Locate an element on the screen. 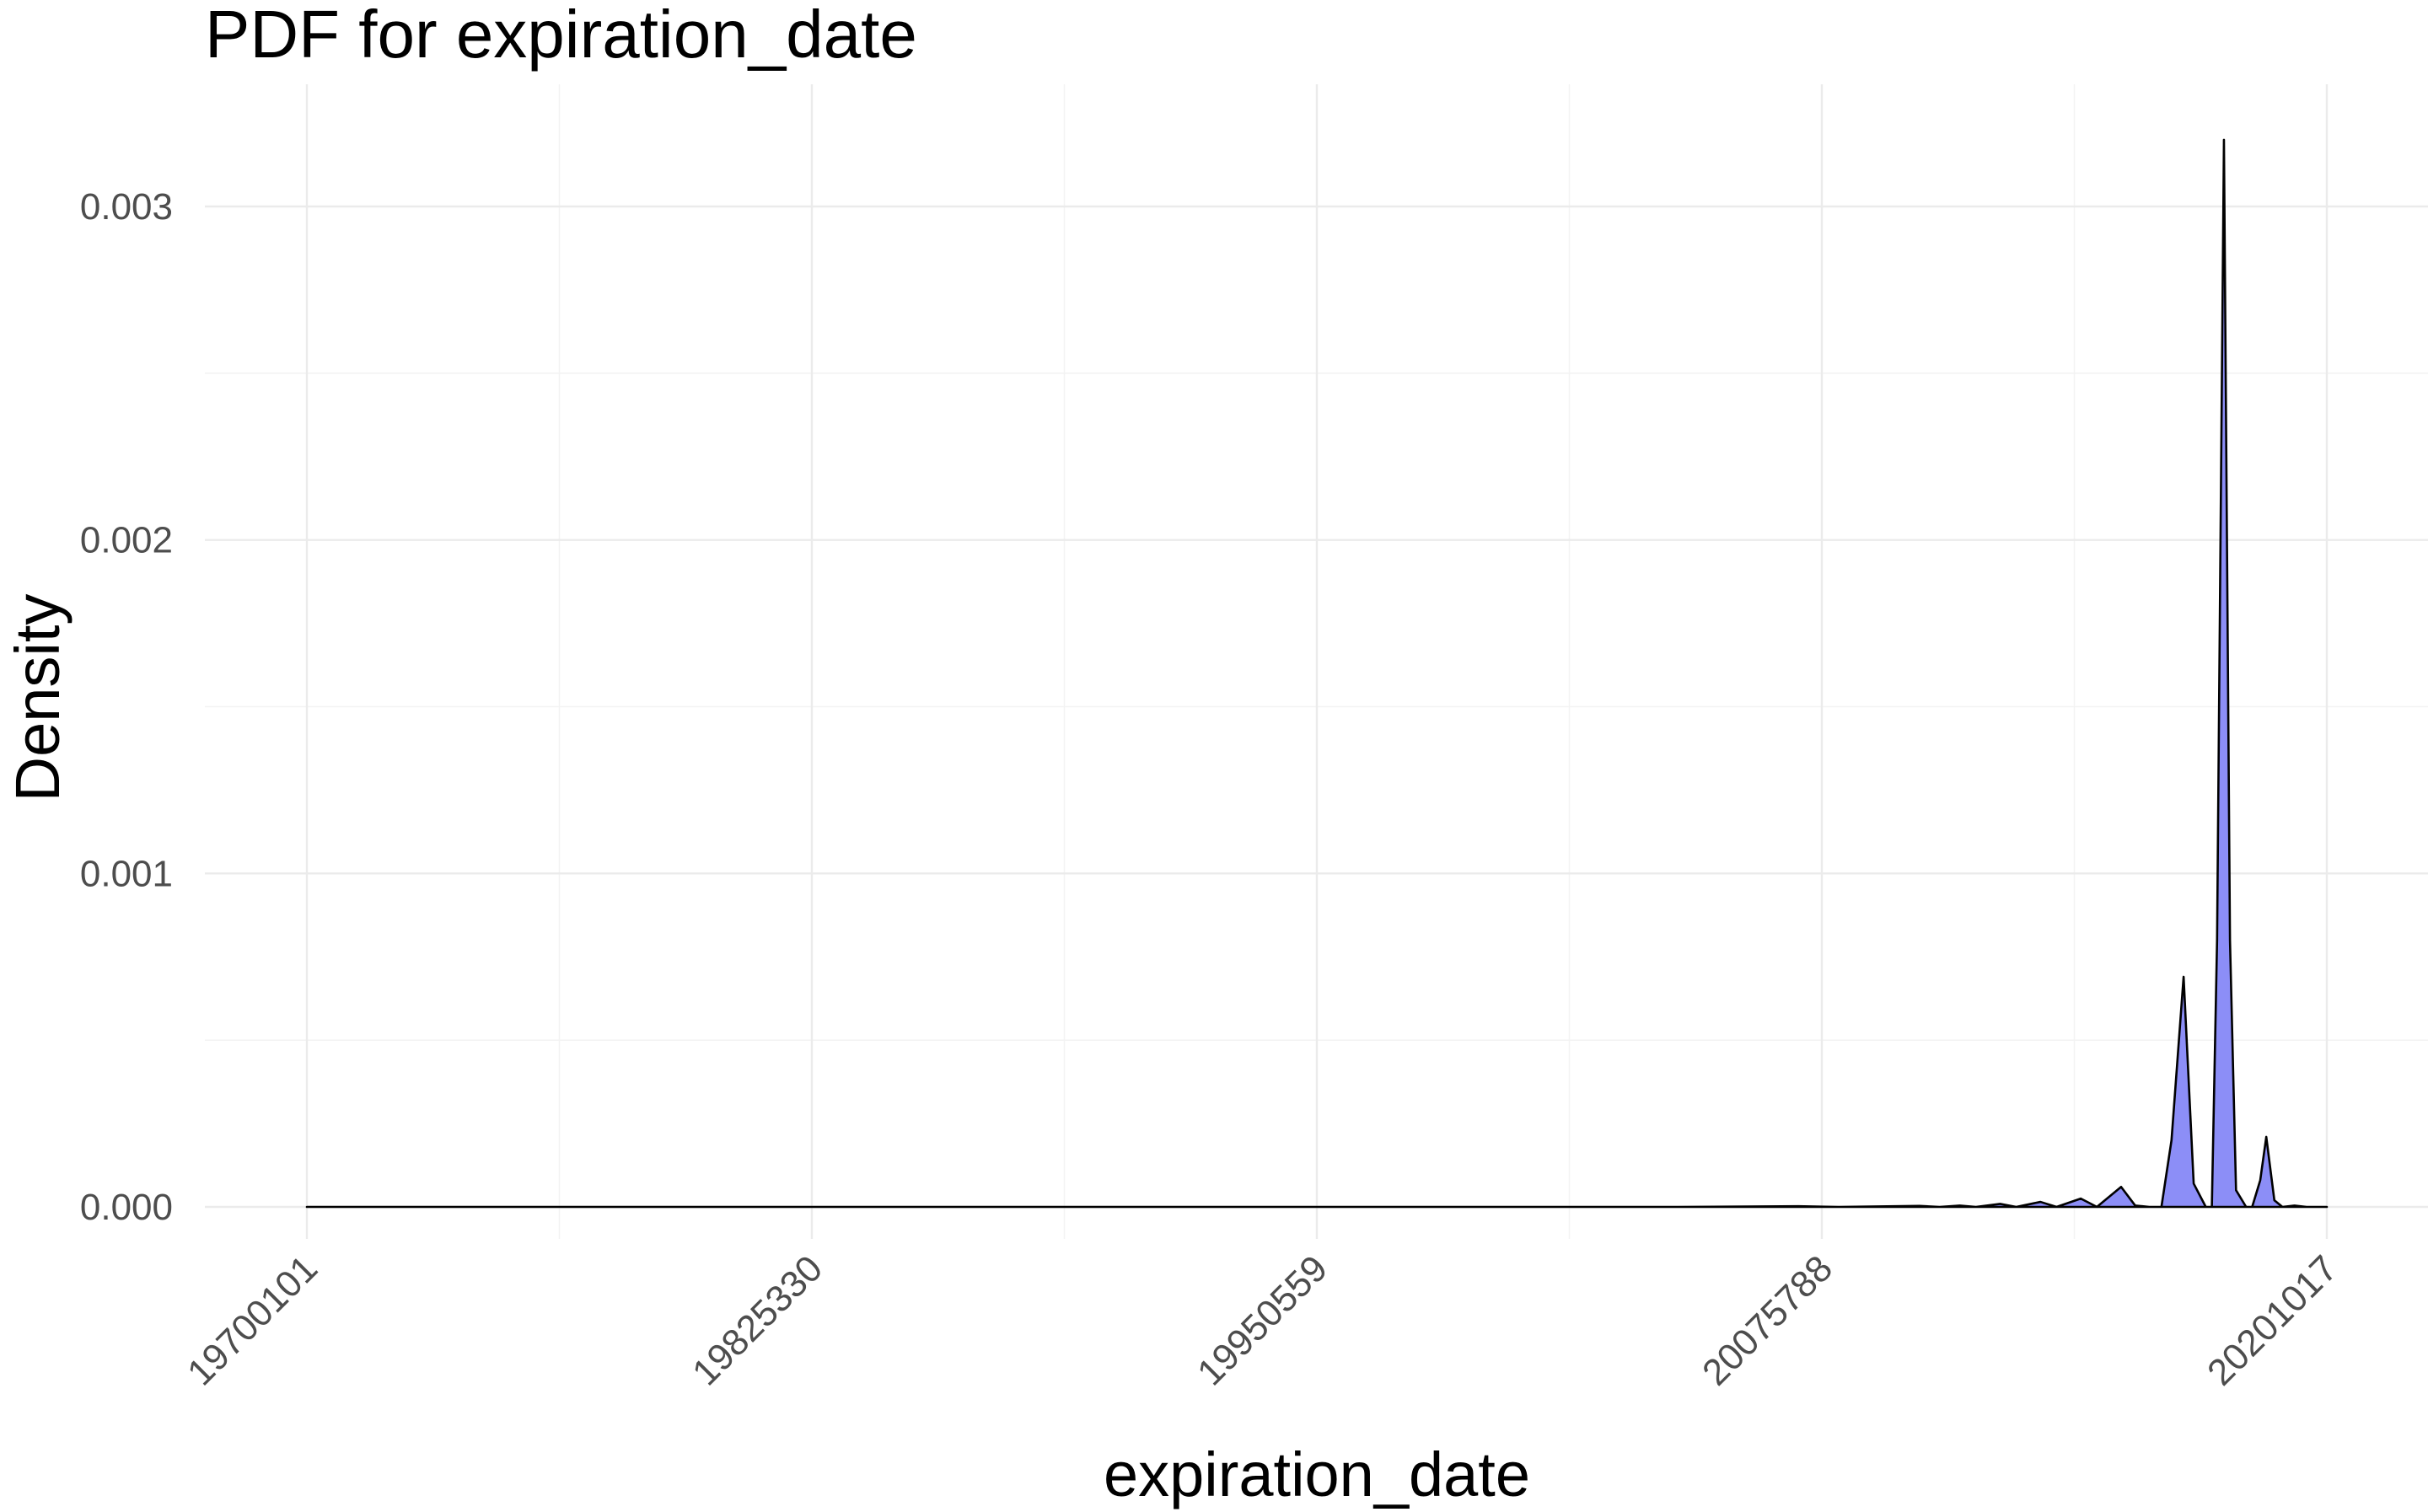 This screenshot has height=1512, width=2428. y-tick-label: 0.003 is located at coordinates (126, 207).